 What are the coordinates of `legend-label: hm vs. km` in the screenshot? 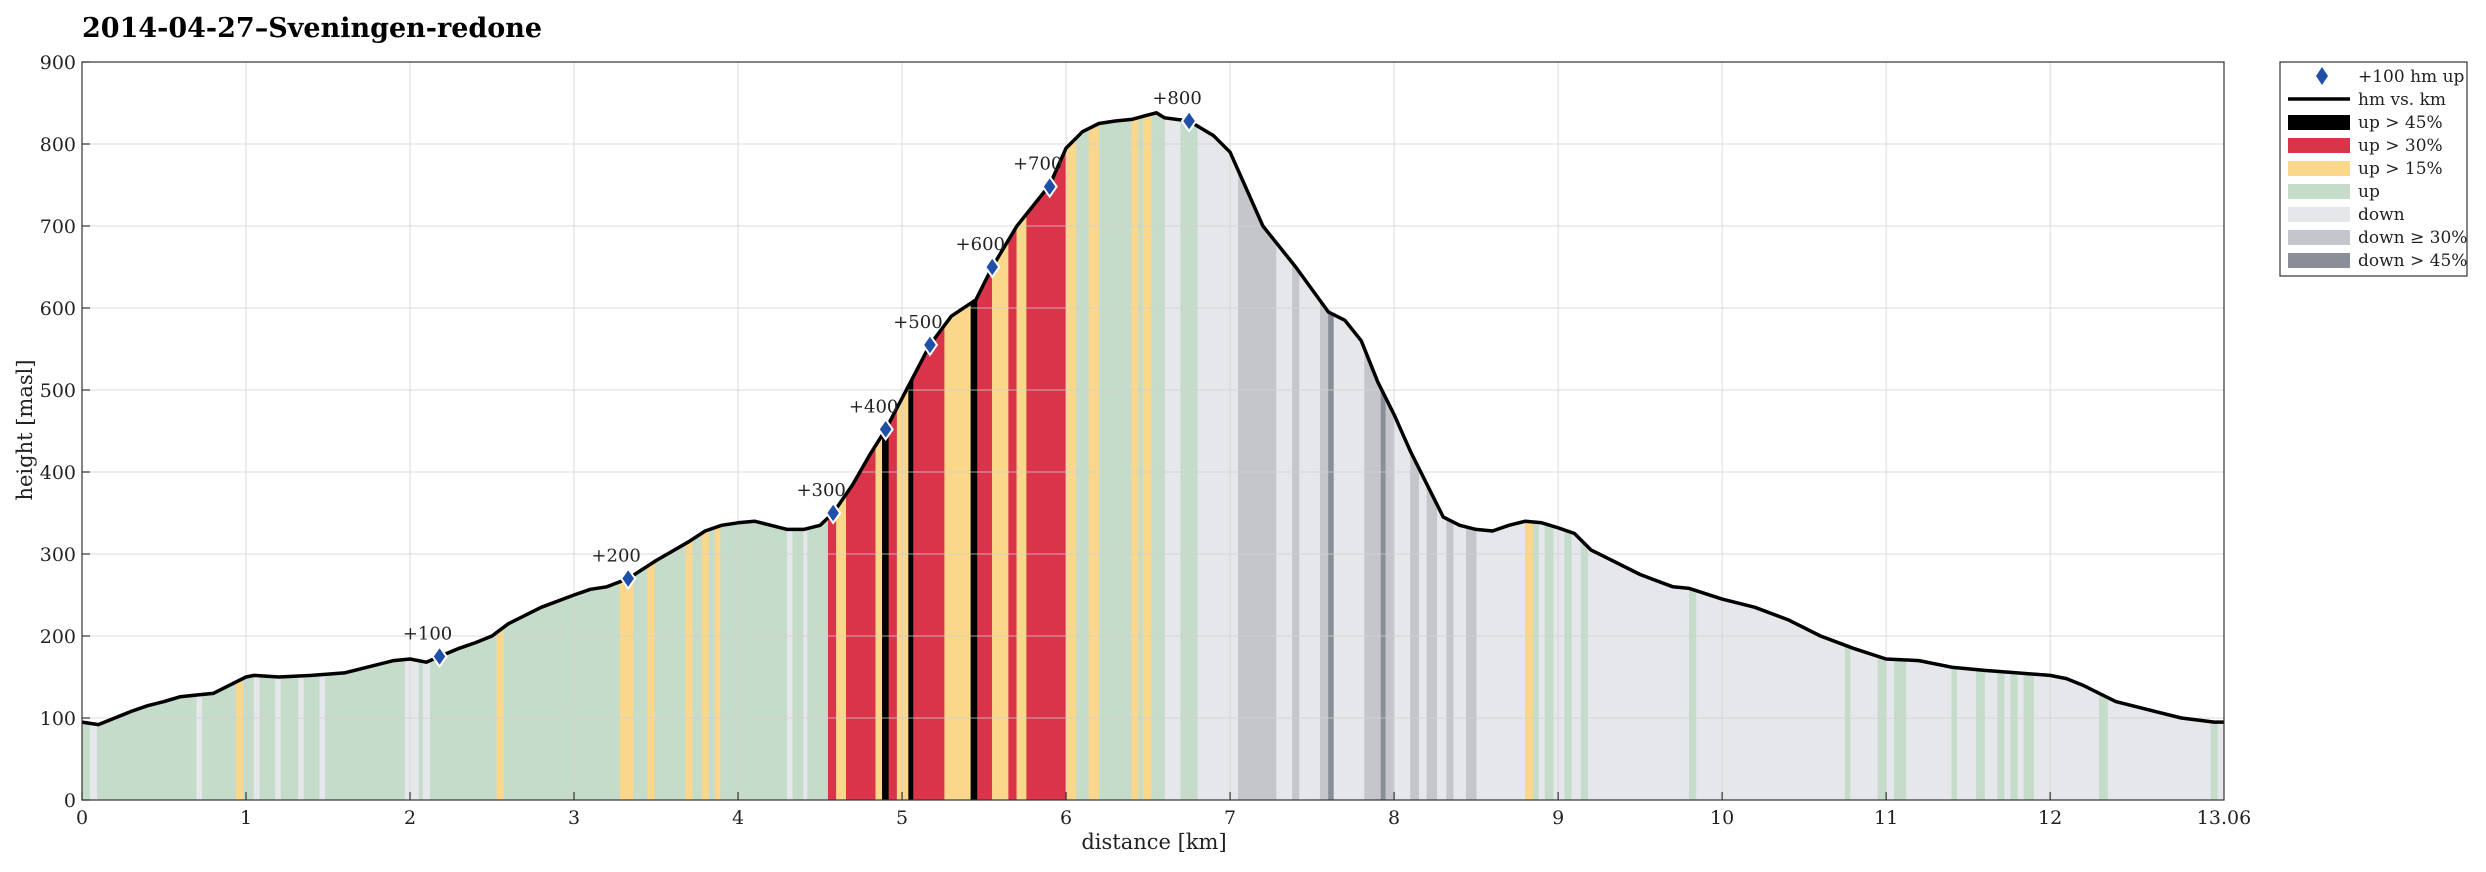 It's located at (2402, 100).